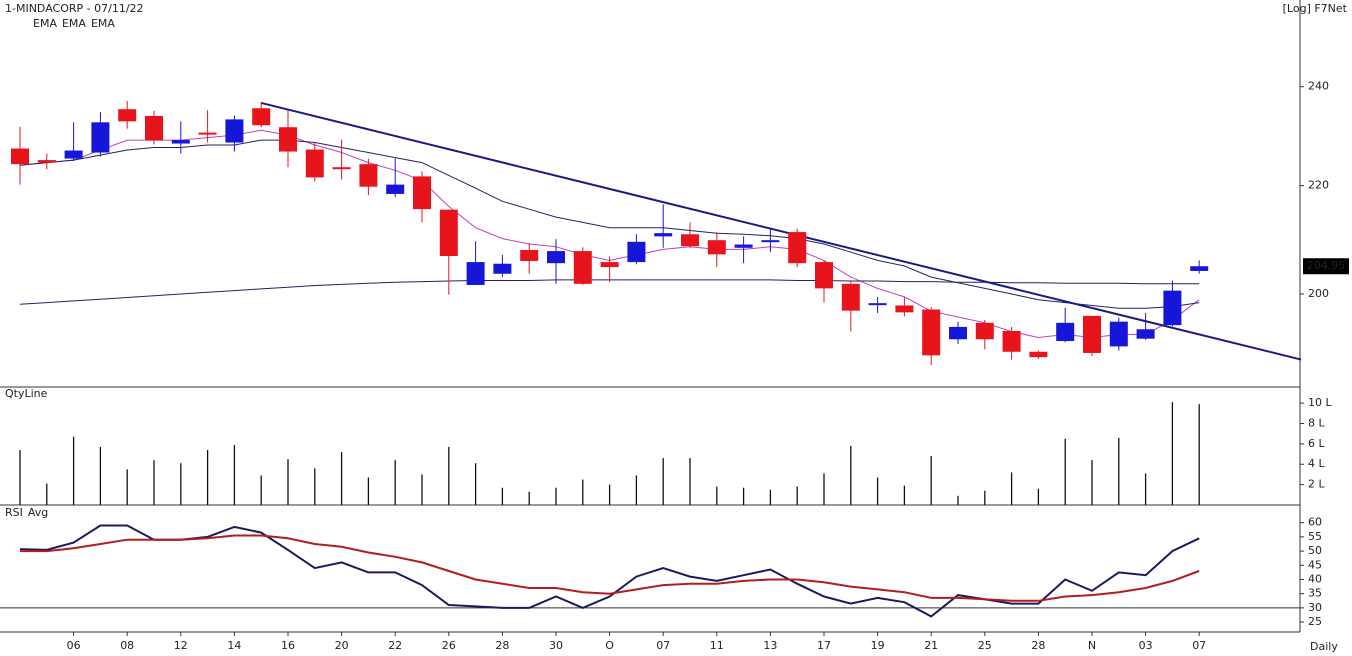  What do you see at coordinates (1146, 645) in the screenshot?
I see `x-tick-label: 03` at bounding box center [1146, 645].